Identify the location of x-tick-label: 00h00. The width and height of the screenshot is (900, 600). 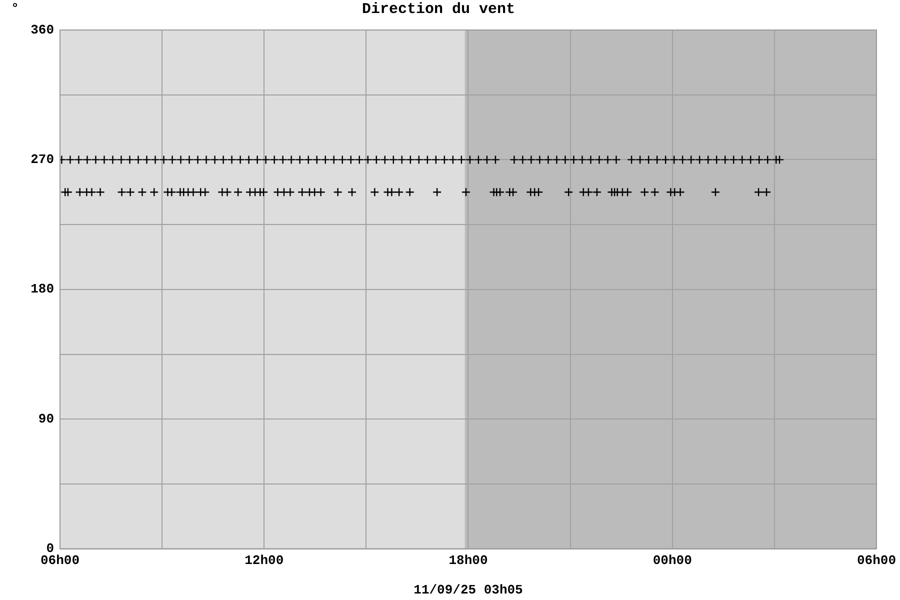
(672, 560).